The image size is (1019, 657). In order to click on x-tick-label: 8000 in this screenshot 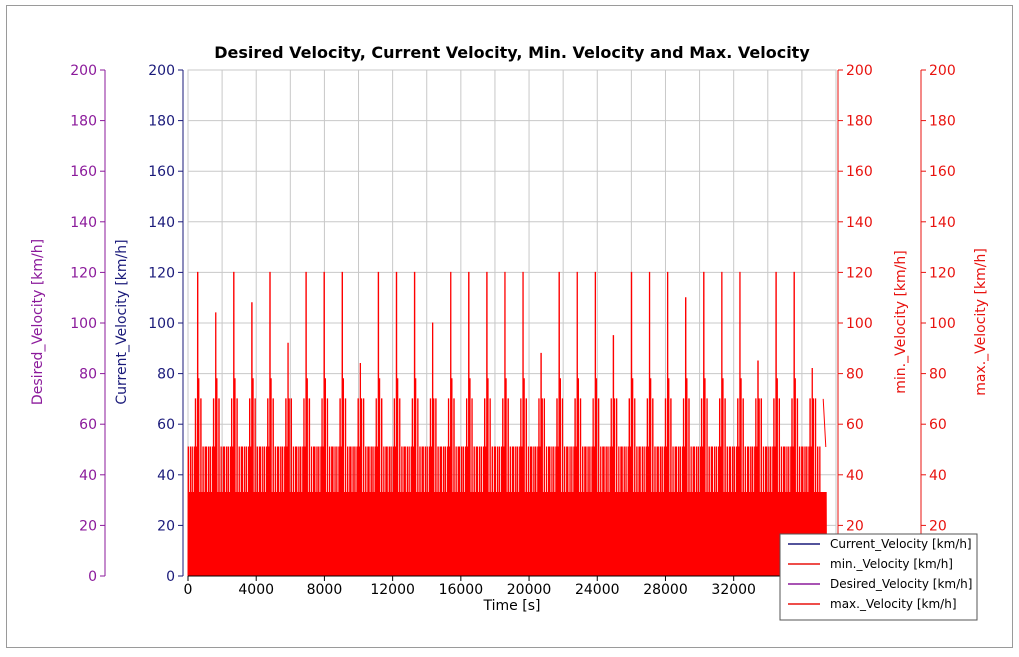, I will do `click(325, 590)`.